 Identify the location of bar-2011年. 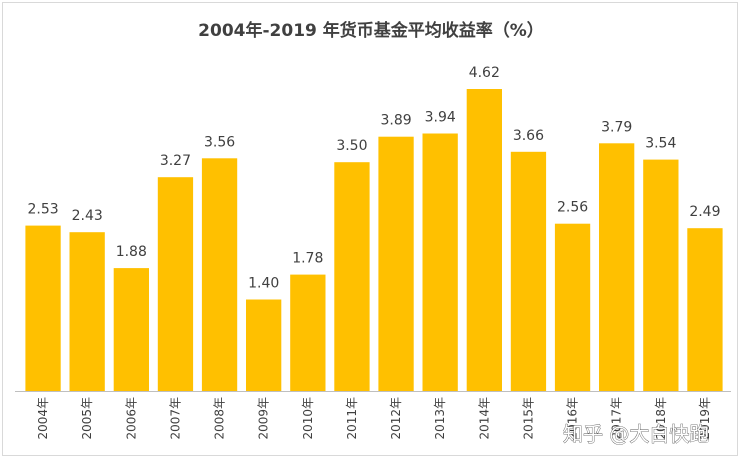
(352, 276).